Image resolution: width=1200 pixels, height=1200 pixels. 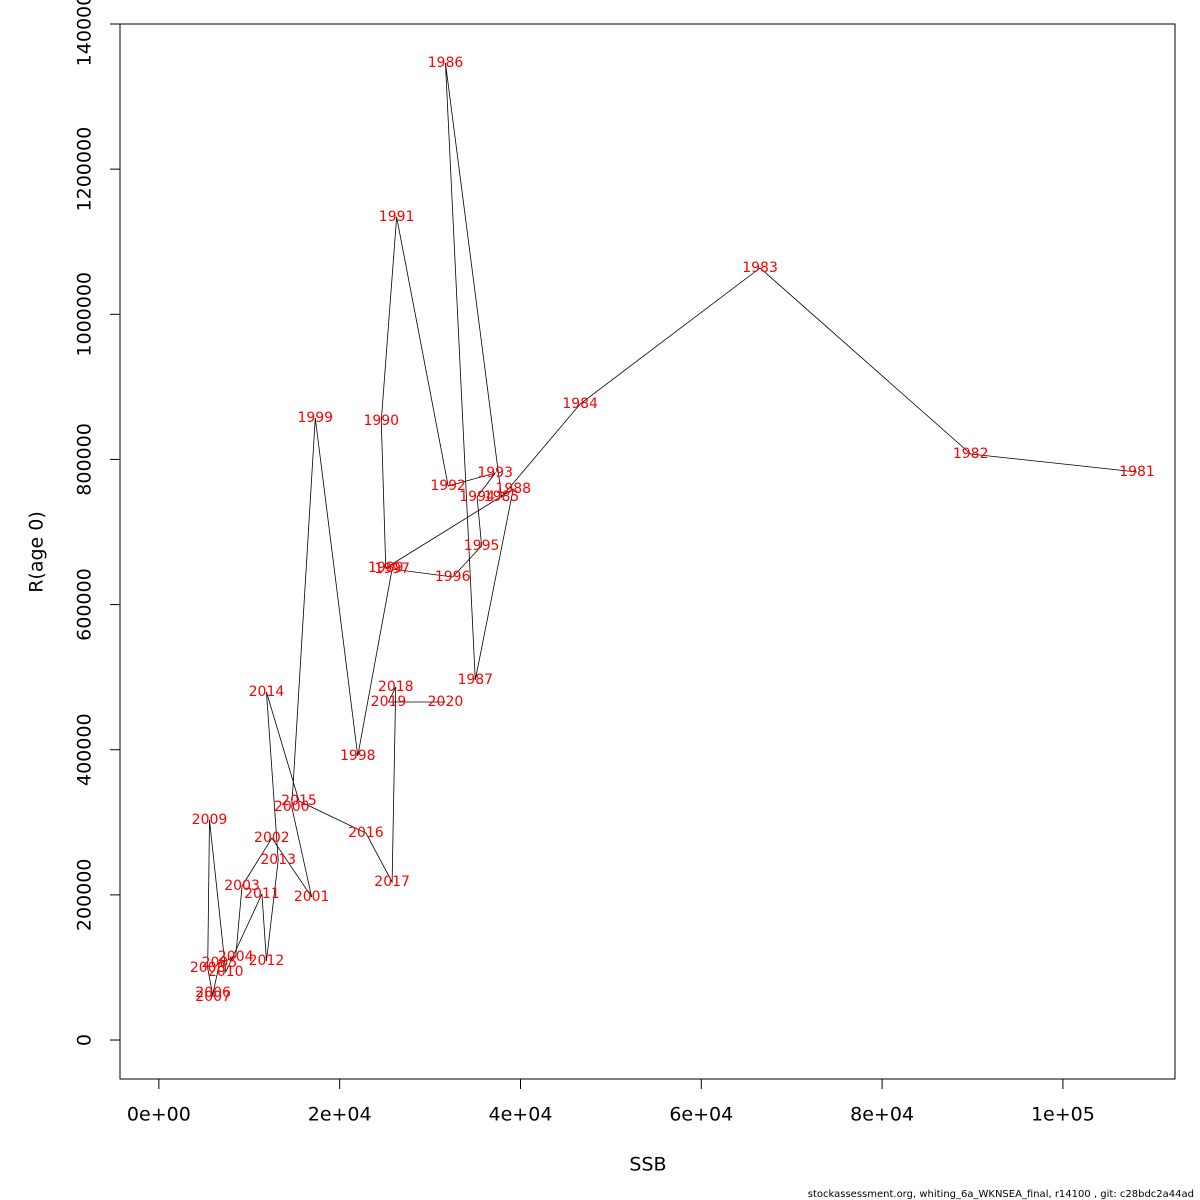 What do you see at coordinates (580, 404) in the screenshot?
I see `point-label: 1984` at bounding box center [580, 404].